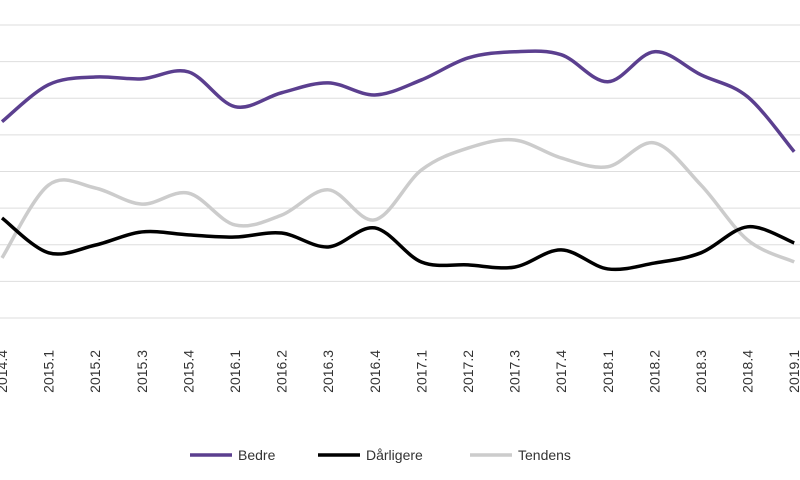 The height and width of the screenshot is (480, 800). Describe the element at coordinates (654, 371) in the screenshot. I see `x-tick-label: 2018.2` at that location.